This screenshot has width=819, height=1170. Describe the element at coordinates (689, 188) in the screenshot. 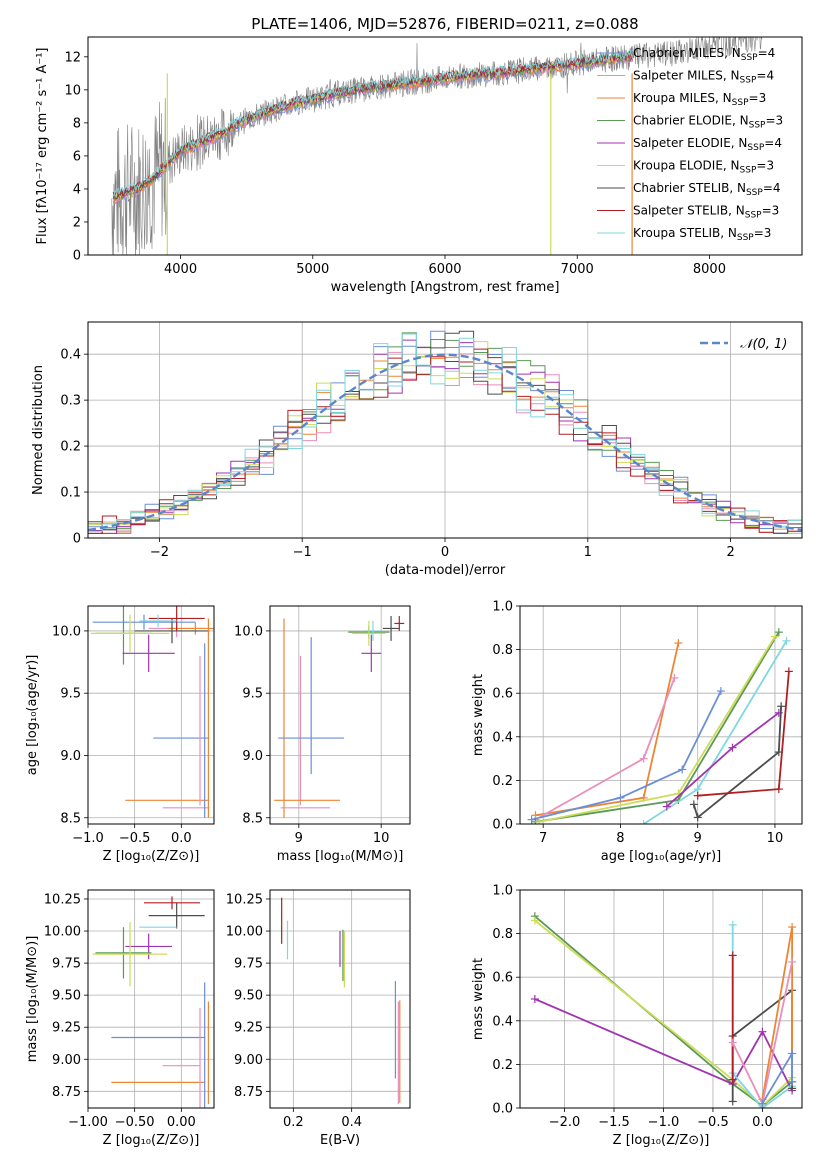

I see `legend-label-part: Chabrier STELIB, N` at that location.